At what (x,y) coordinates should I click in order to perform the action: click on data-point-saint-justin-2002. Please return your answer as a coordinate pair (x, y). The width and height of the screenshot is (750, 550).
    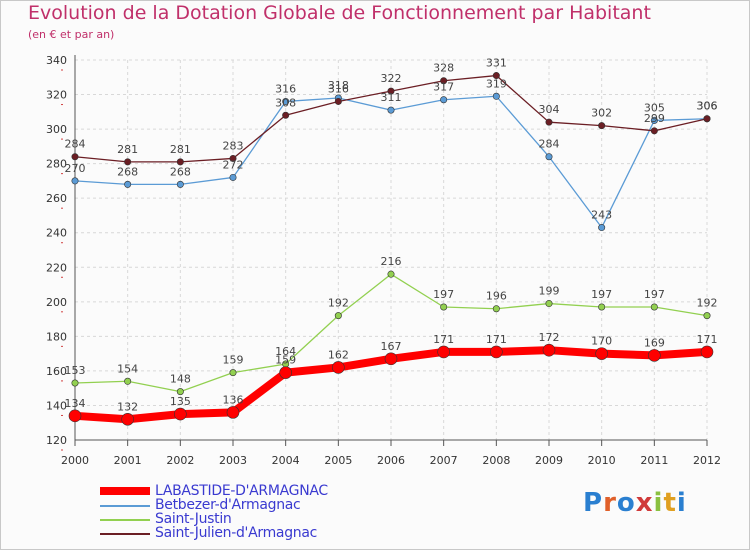
    Looking at the image, I should click on (180, 392).